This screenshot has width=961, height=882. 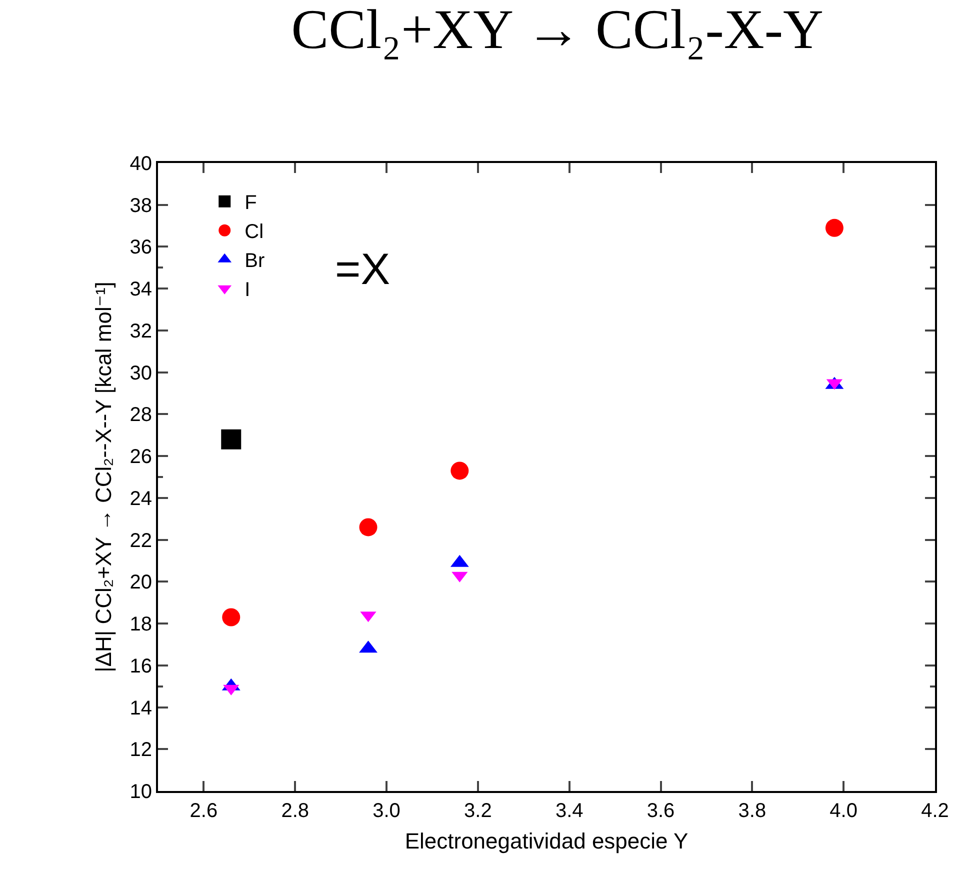 I want to click on legend-label: F, so click(x=250, y=203).